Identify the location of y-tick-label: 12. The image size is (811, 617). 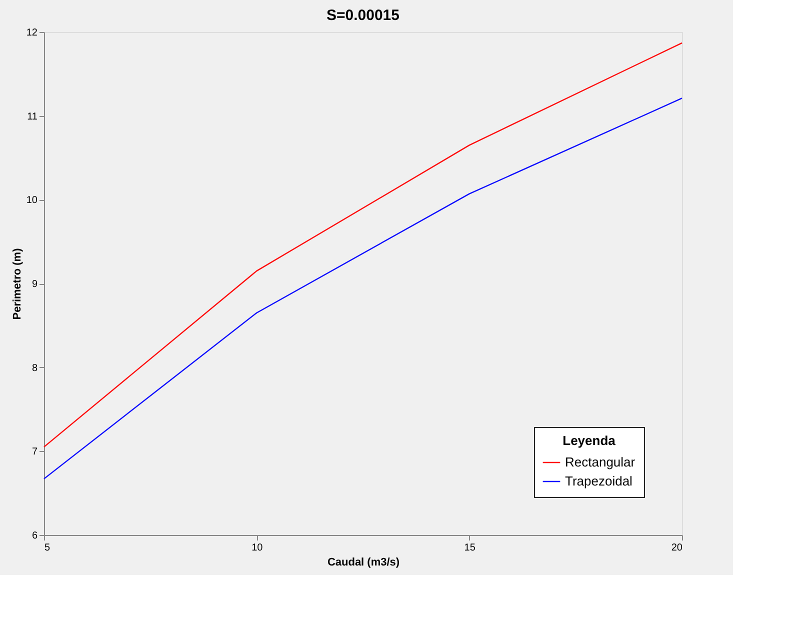
(32, 33).